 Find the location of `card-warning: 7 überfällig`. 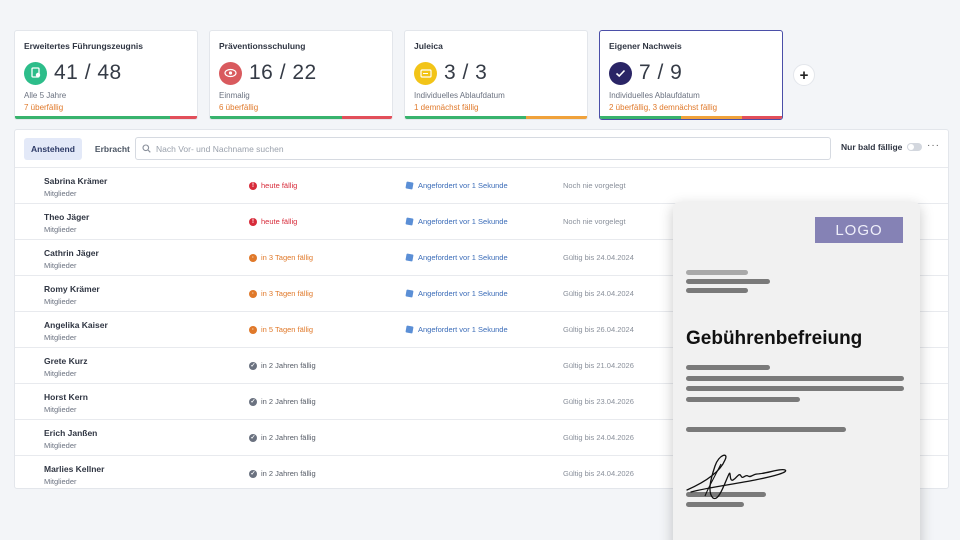

card-warning: 7 überfällig is located at coordinates (44, 107).